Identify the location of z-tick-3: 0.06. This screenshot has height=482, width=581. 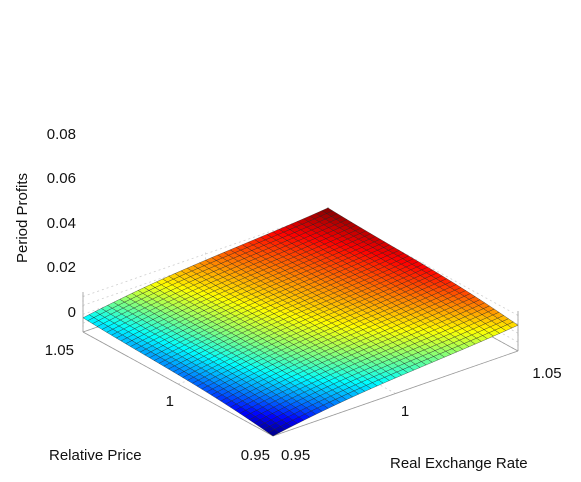
(61, 178).